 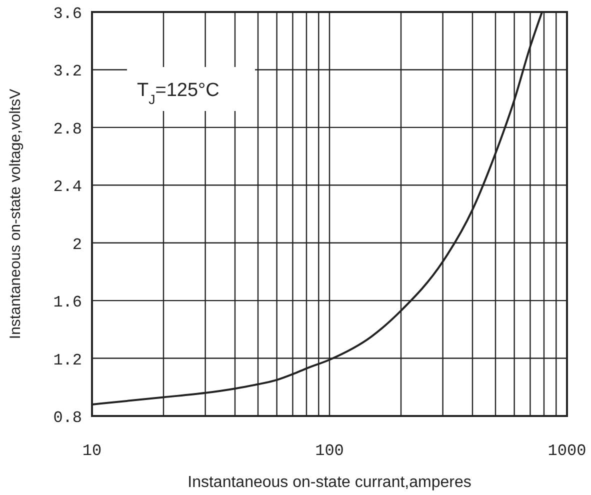 I want to click on y-tick-label: 1.2, so click(x=67, y=360).